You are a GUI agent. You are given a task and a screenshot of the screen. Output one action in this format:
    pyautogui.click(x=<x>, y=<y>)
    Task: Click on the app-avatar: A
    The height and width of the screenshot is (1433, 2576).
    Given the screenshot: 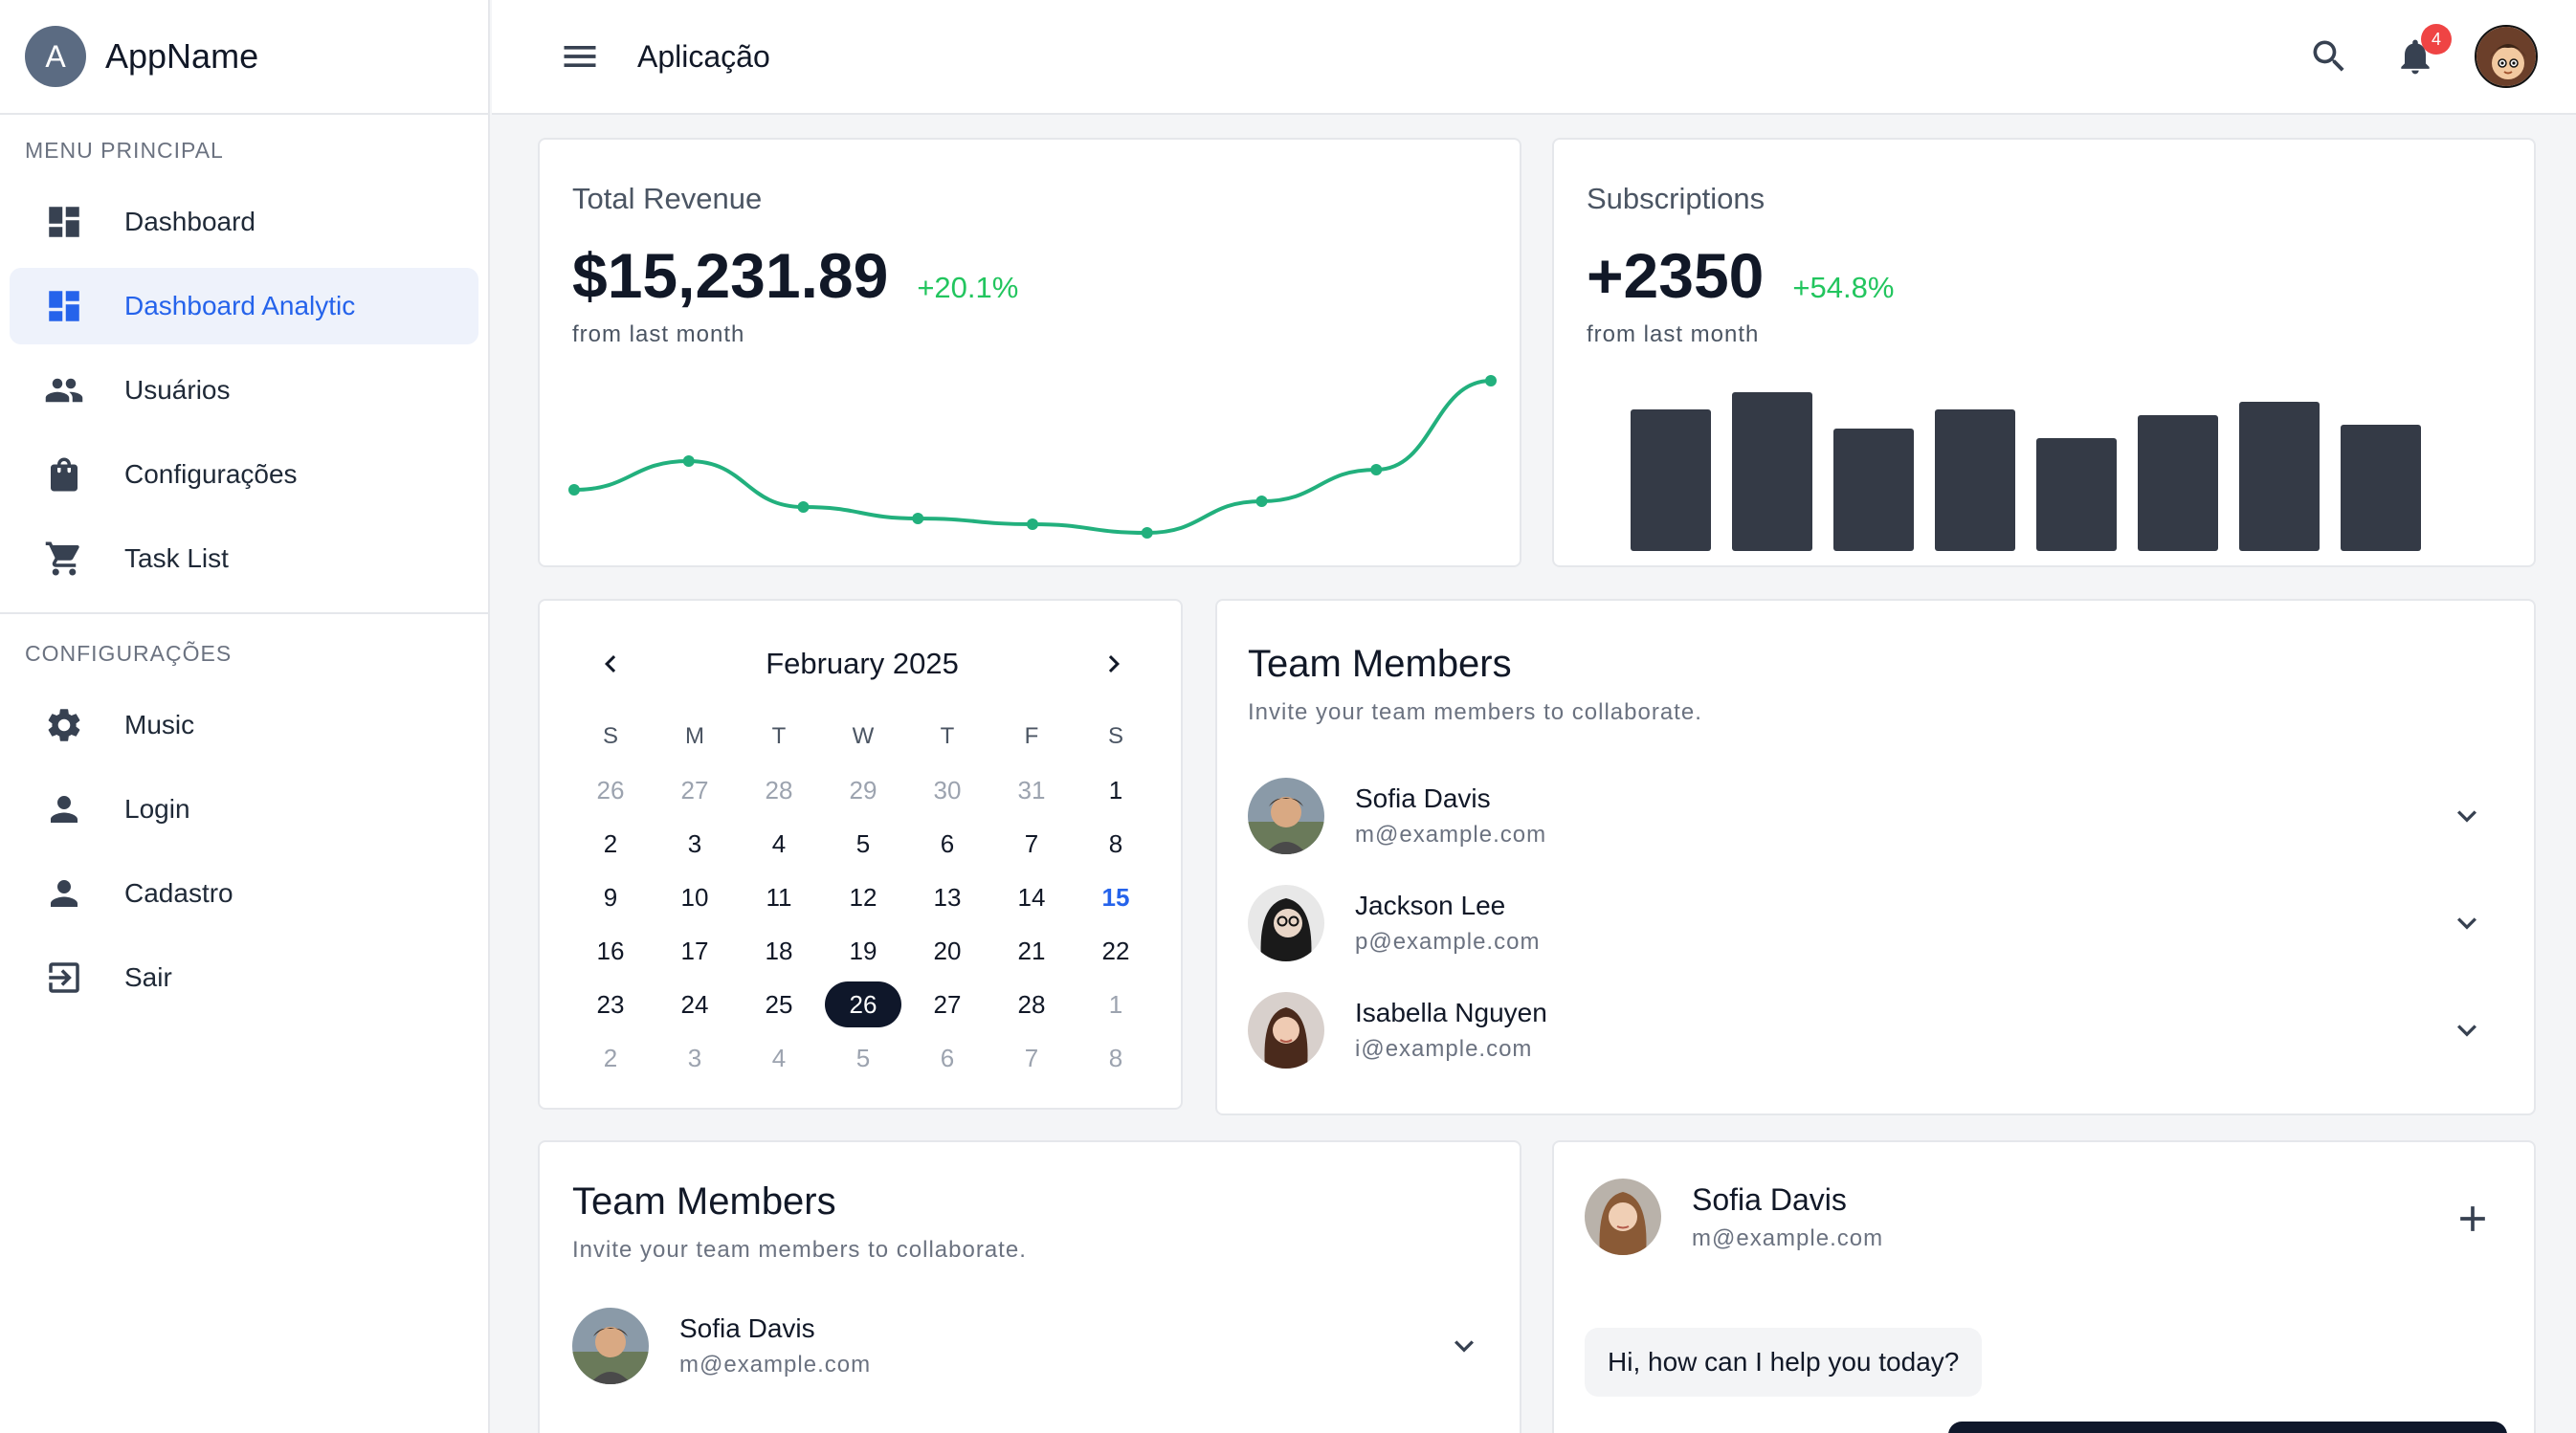 What is the action you would take?
    pyautogui.click(x=55, y=56)
    